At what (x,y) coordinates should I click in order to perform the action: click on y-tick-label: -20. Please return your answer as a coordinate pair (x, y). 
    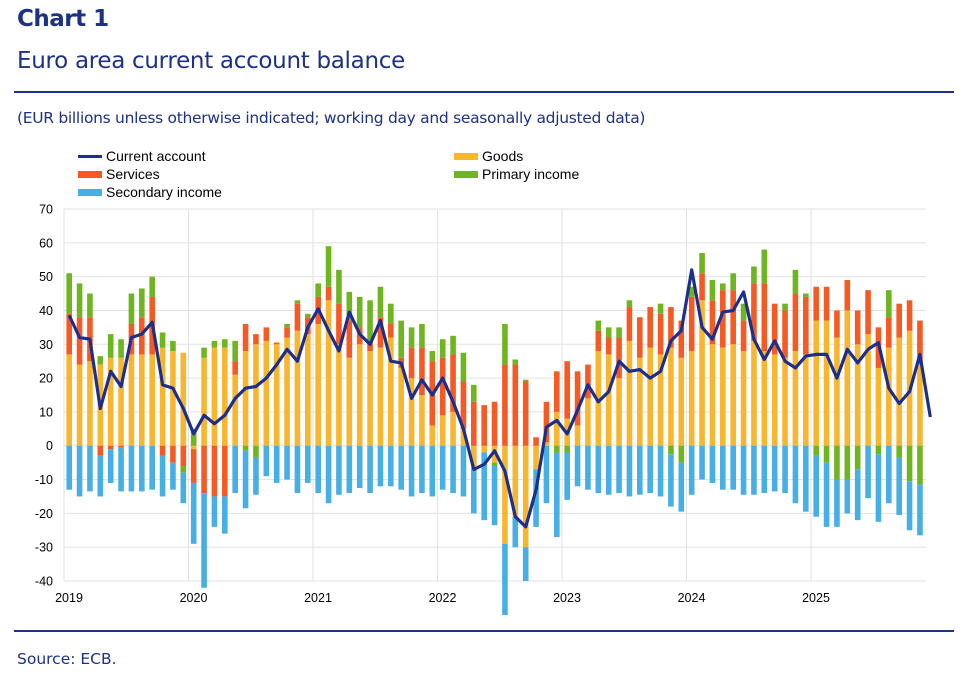
    Looking at the image, I should click on (44, 514).